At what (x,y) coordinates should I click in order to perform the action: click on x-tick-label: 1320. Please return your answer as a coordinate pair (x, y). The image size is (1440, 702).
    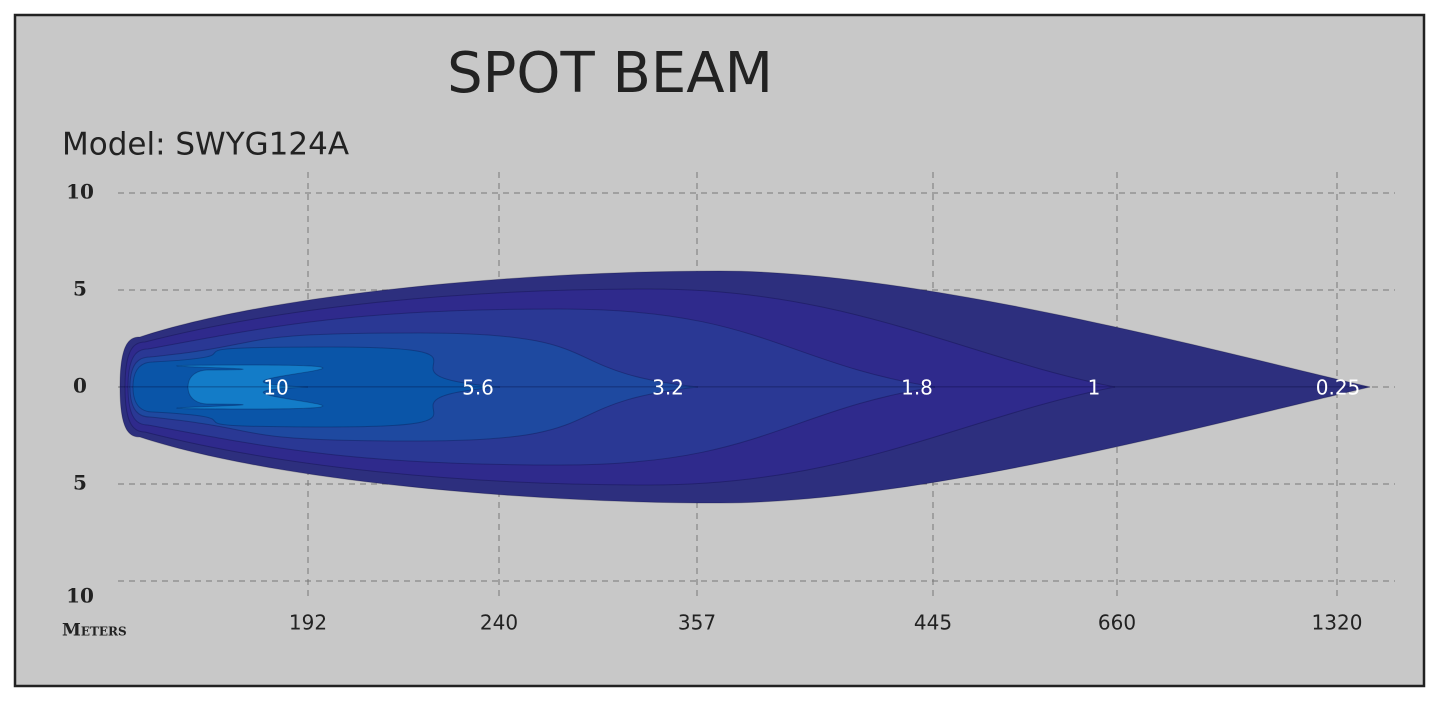
    Looking at the image, I should click on (1337, 623).